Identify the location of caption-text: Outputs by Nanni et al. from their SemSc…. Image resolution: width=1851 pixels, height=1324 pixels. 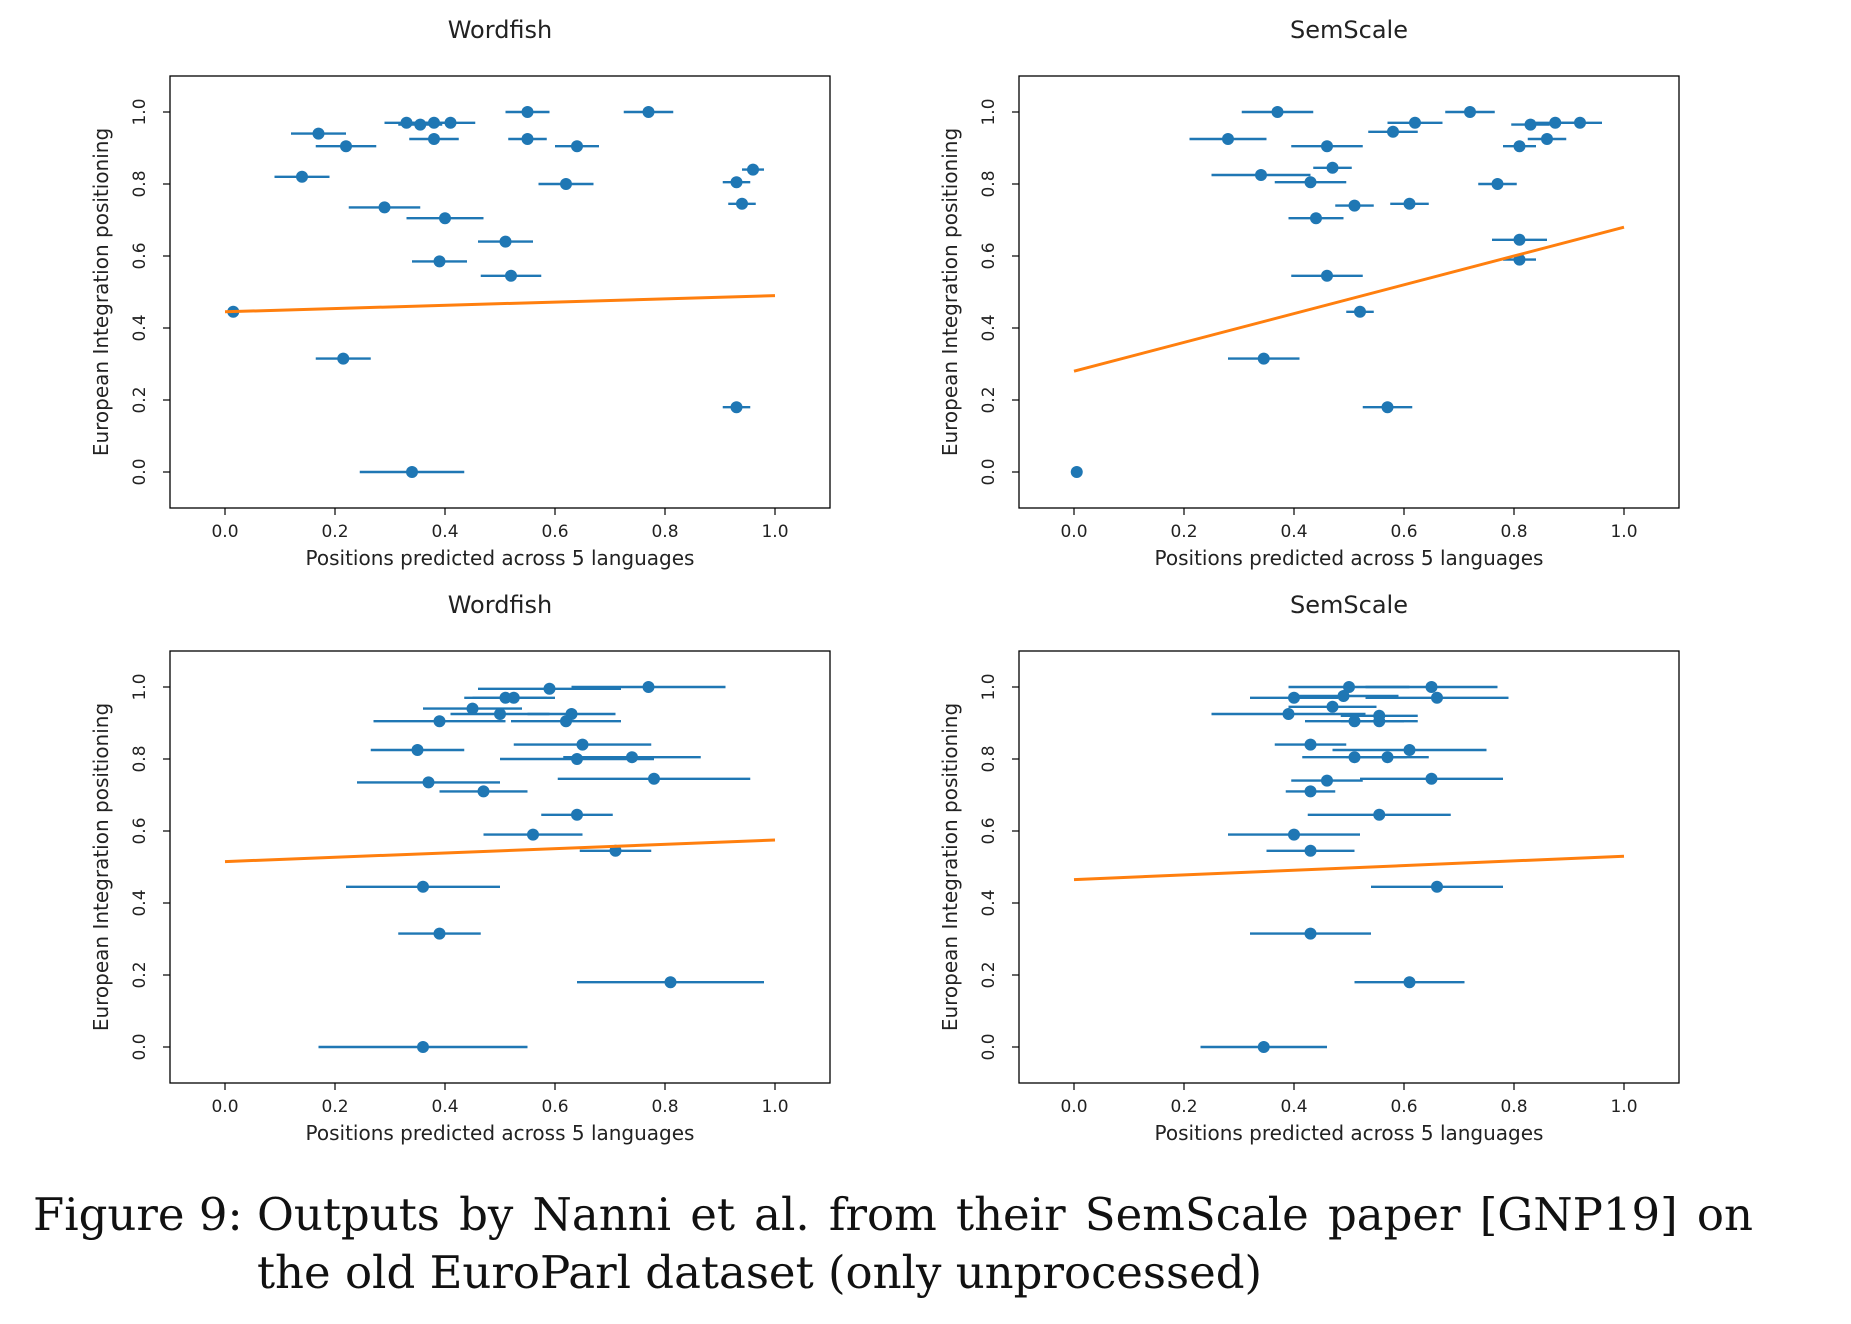
(1004, 1243).